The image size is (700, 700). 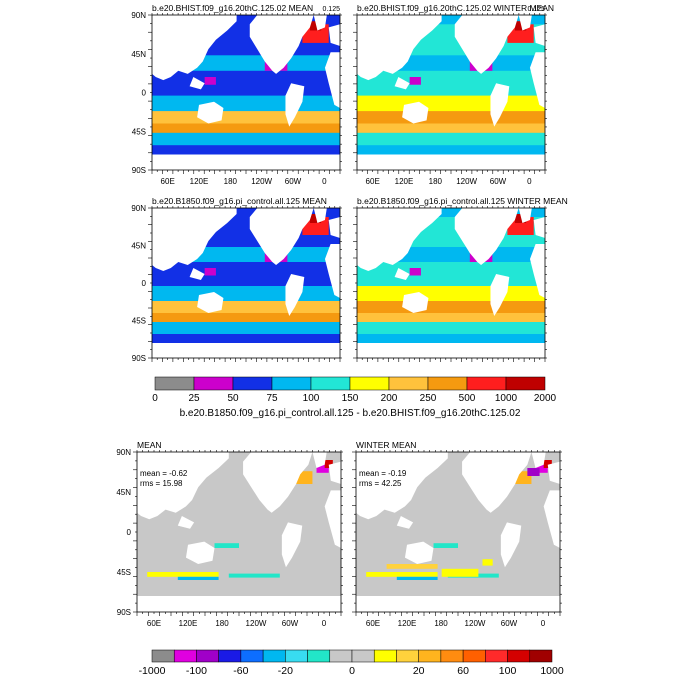 I want to click on panel-title: MEAN, so click(x=149, y=445).